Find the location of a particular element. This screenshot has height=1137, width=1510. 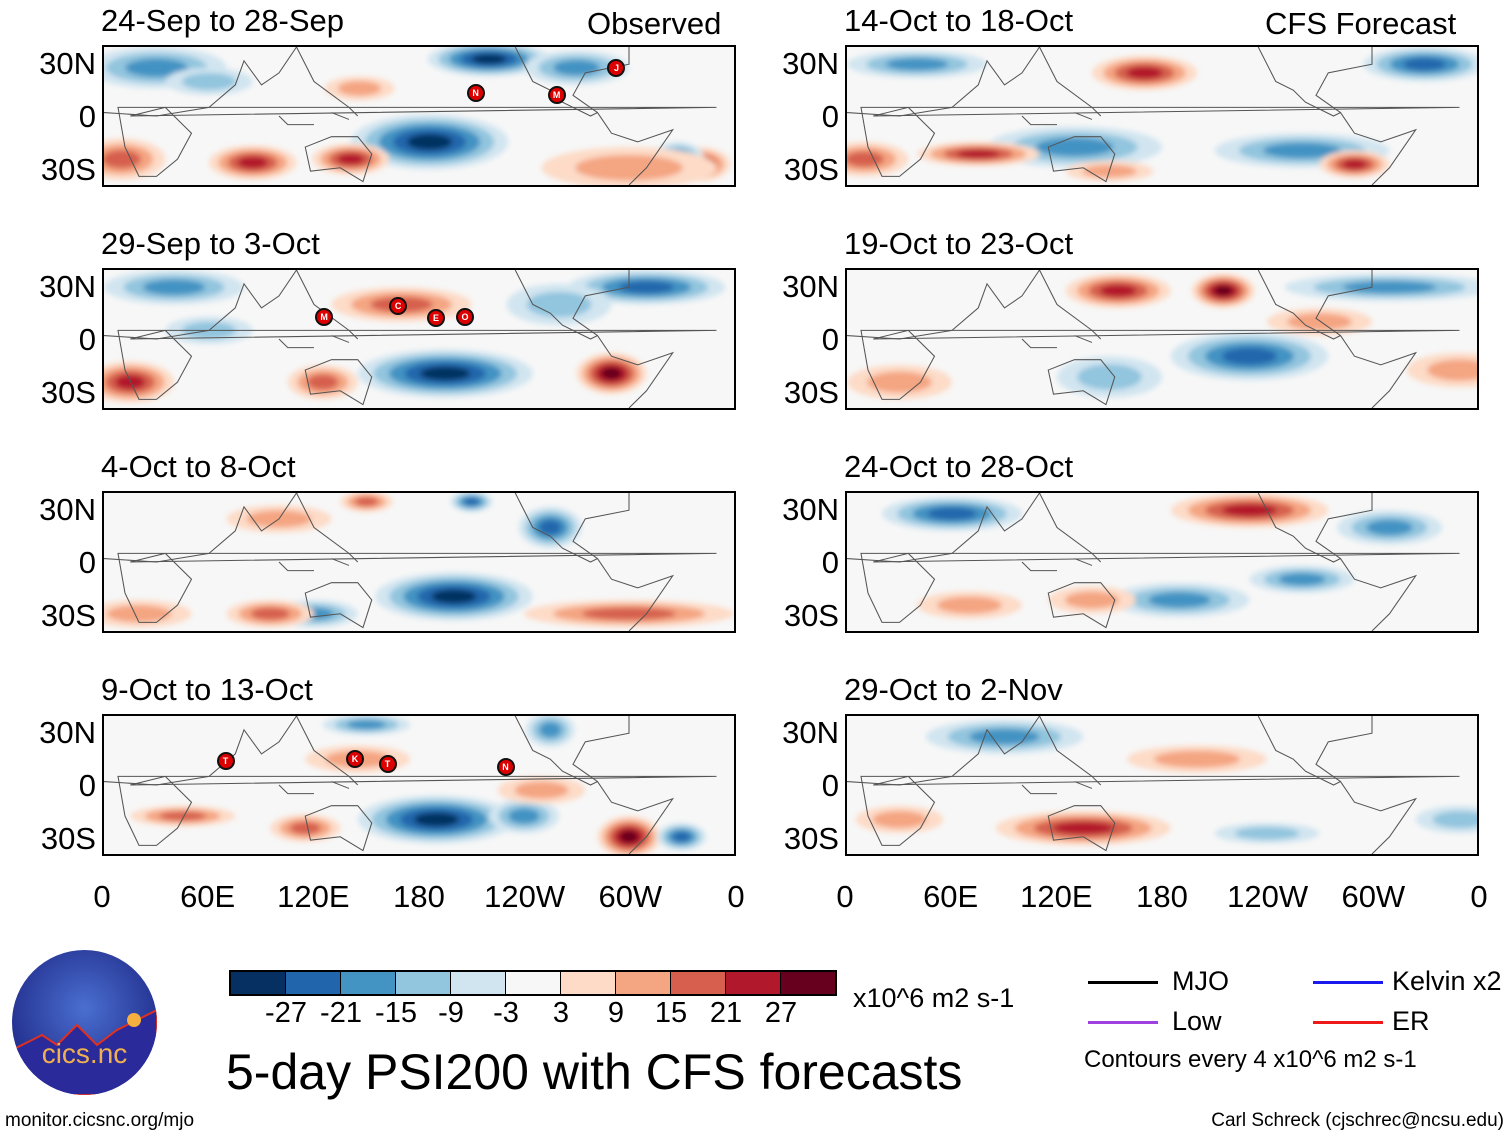

mjo-line is located at coordinates (1123, 982).